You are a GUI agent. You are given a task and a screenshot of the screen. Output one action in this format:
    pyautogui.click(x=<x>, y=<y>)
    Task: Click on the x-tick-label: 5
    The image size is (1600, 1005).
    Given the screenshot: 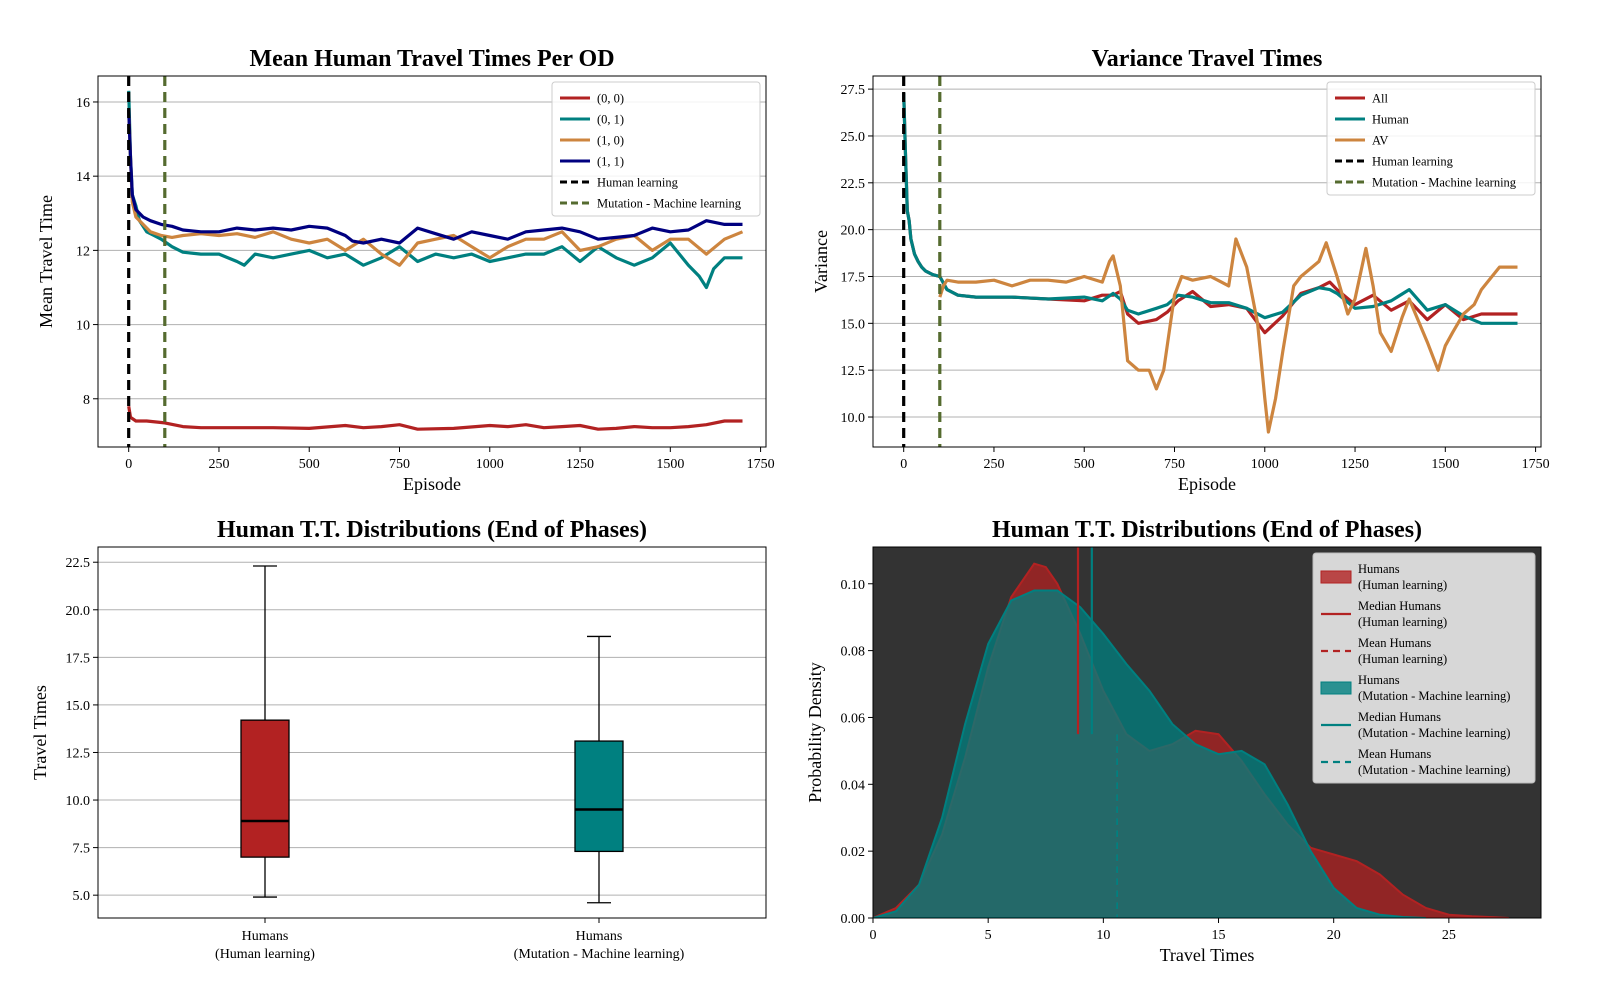 What is the action you would take?
    pyautogui.click(x=988, y=935)
    